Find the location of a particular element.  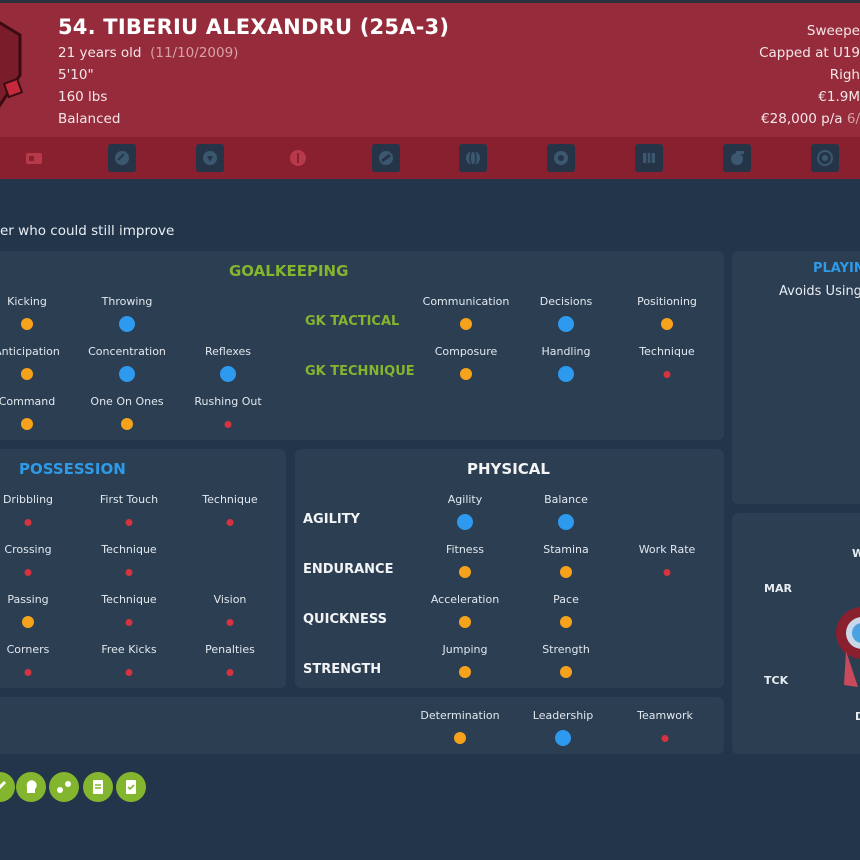

club-crest-icon is located at coordinates (12, 64).